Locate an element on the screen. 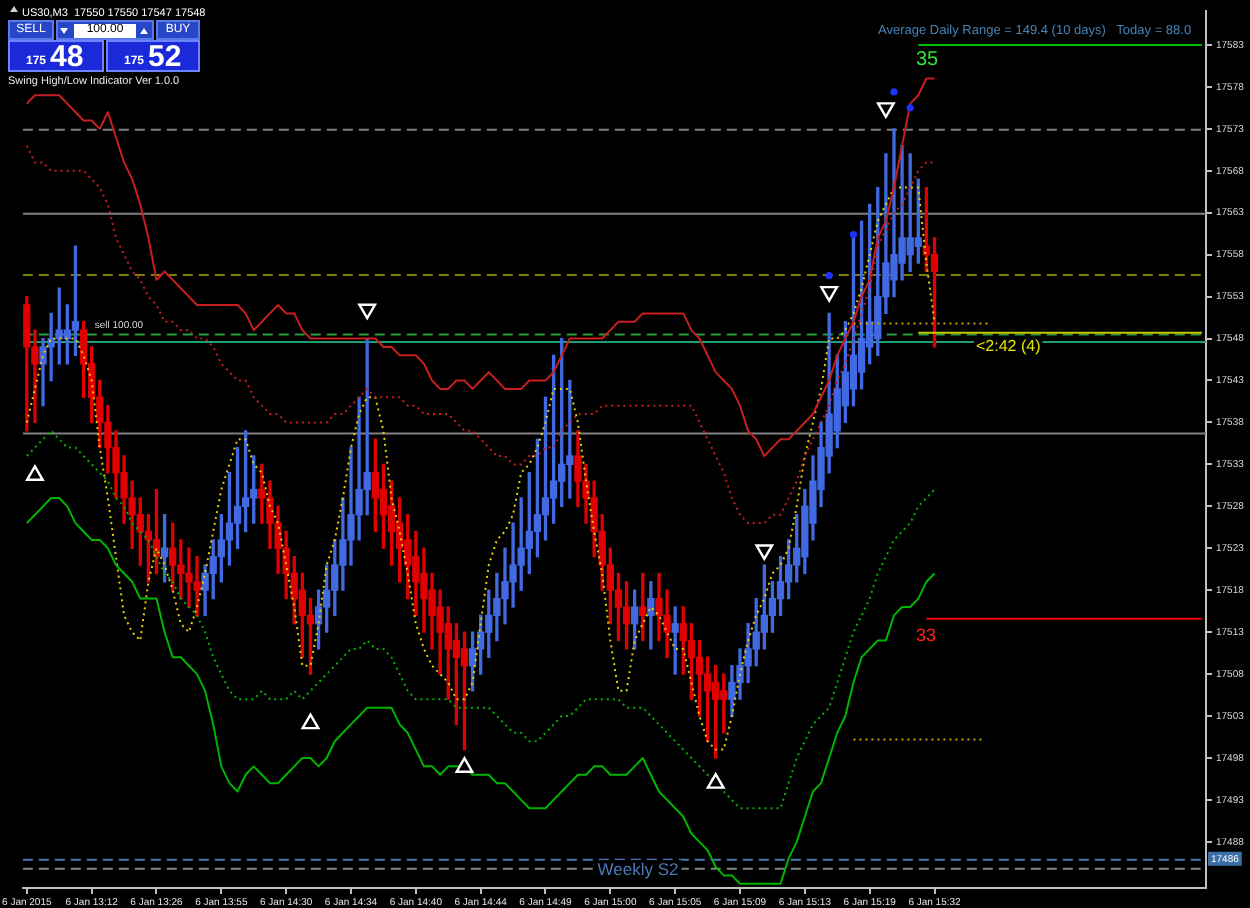  annotation: 48 is located at coordinates (67, 57).